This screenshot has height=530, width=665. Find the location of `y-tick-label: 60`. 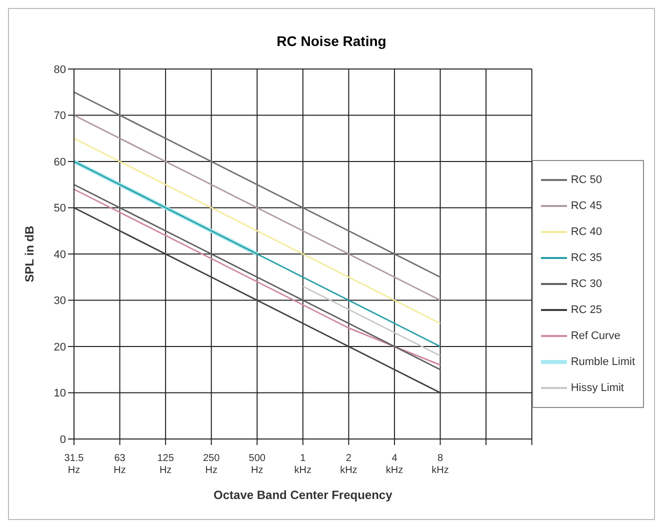

y-tick-label: 60 is located at coordinates (60, 162).